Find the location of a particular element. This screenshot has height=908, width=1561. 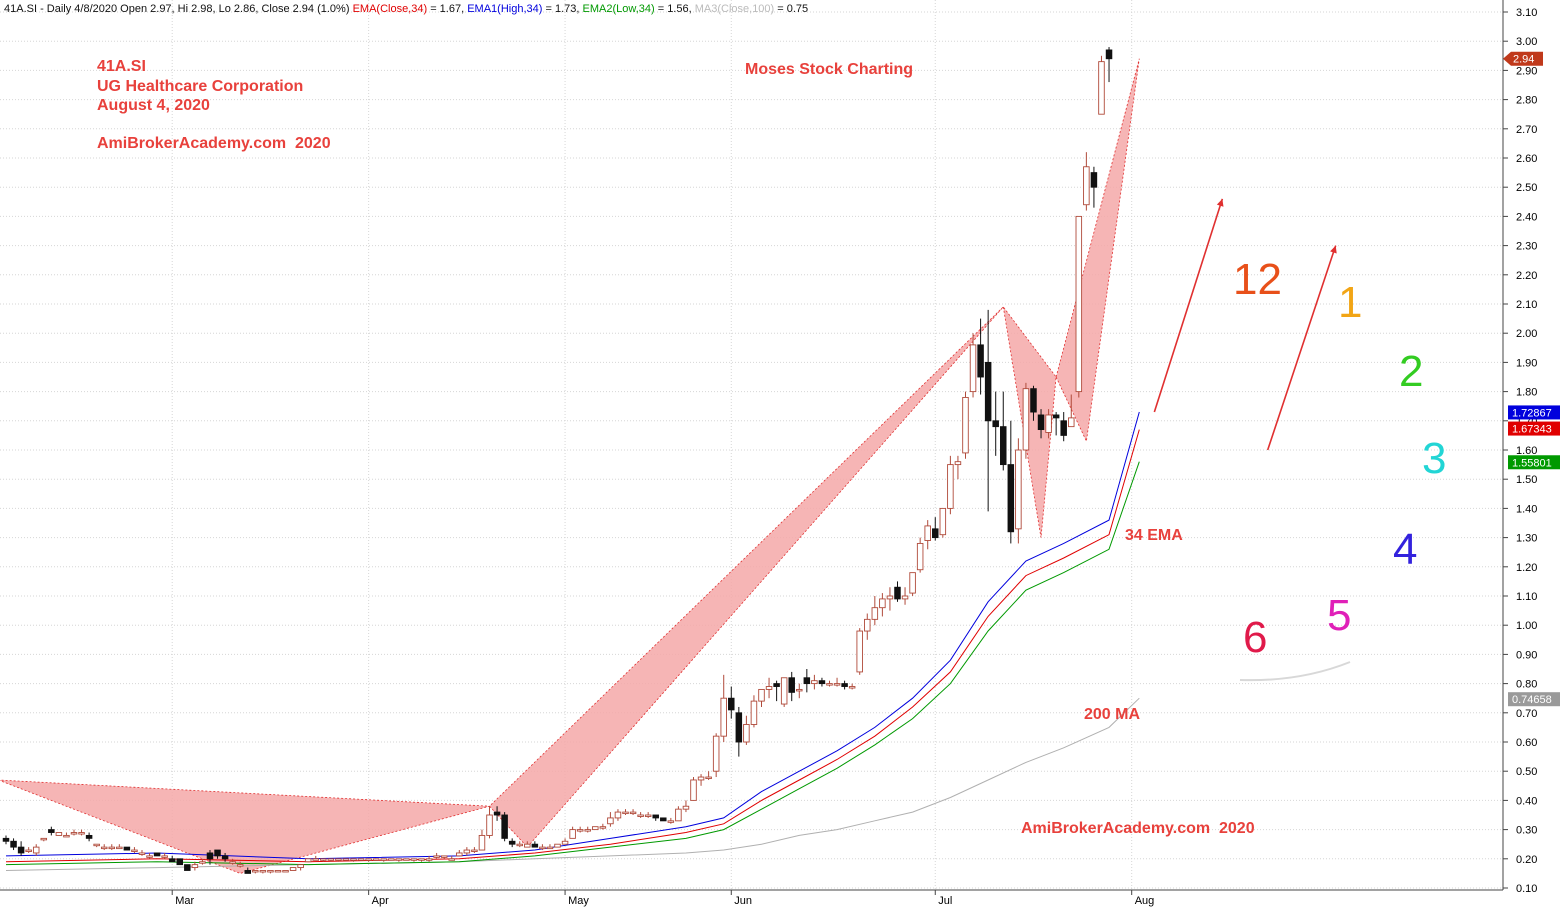

y-tick-label: 2.50 is located at coordinates (1526, 188).